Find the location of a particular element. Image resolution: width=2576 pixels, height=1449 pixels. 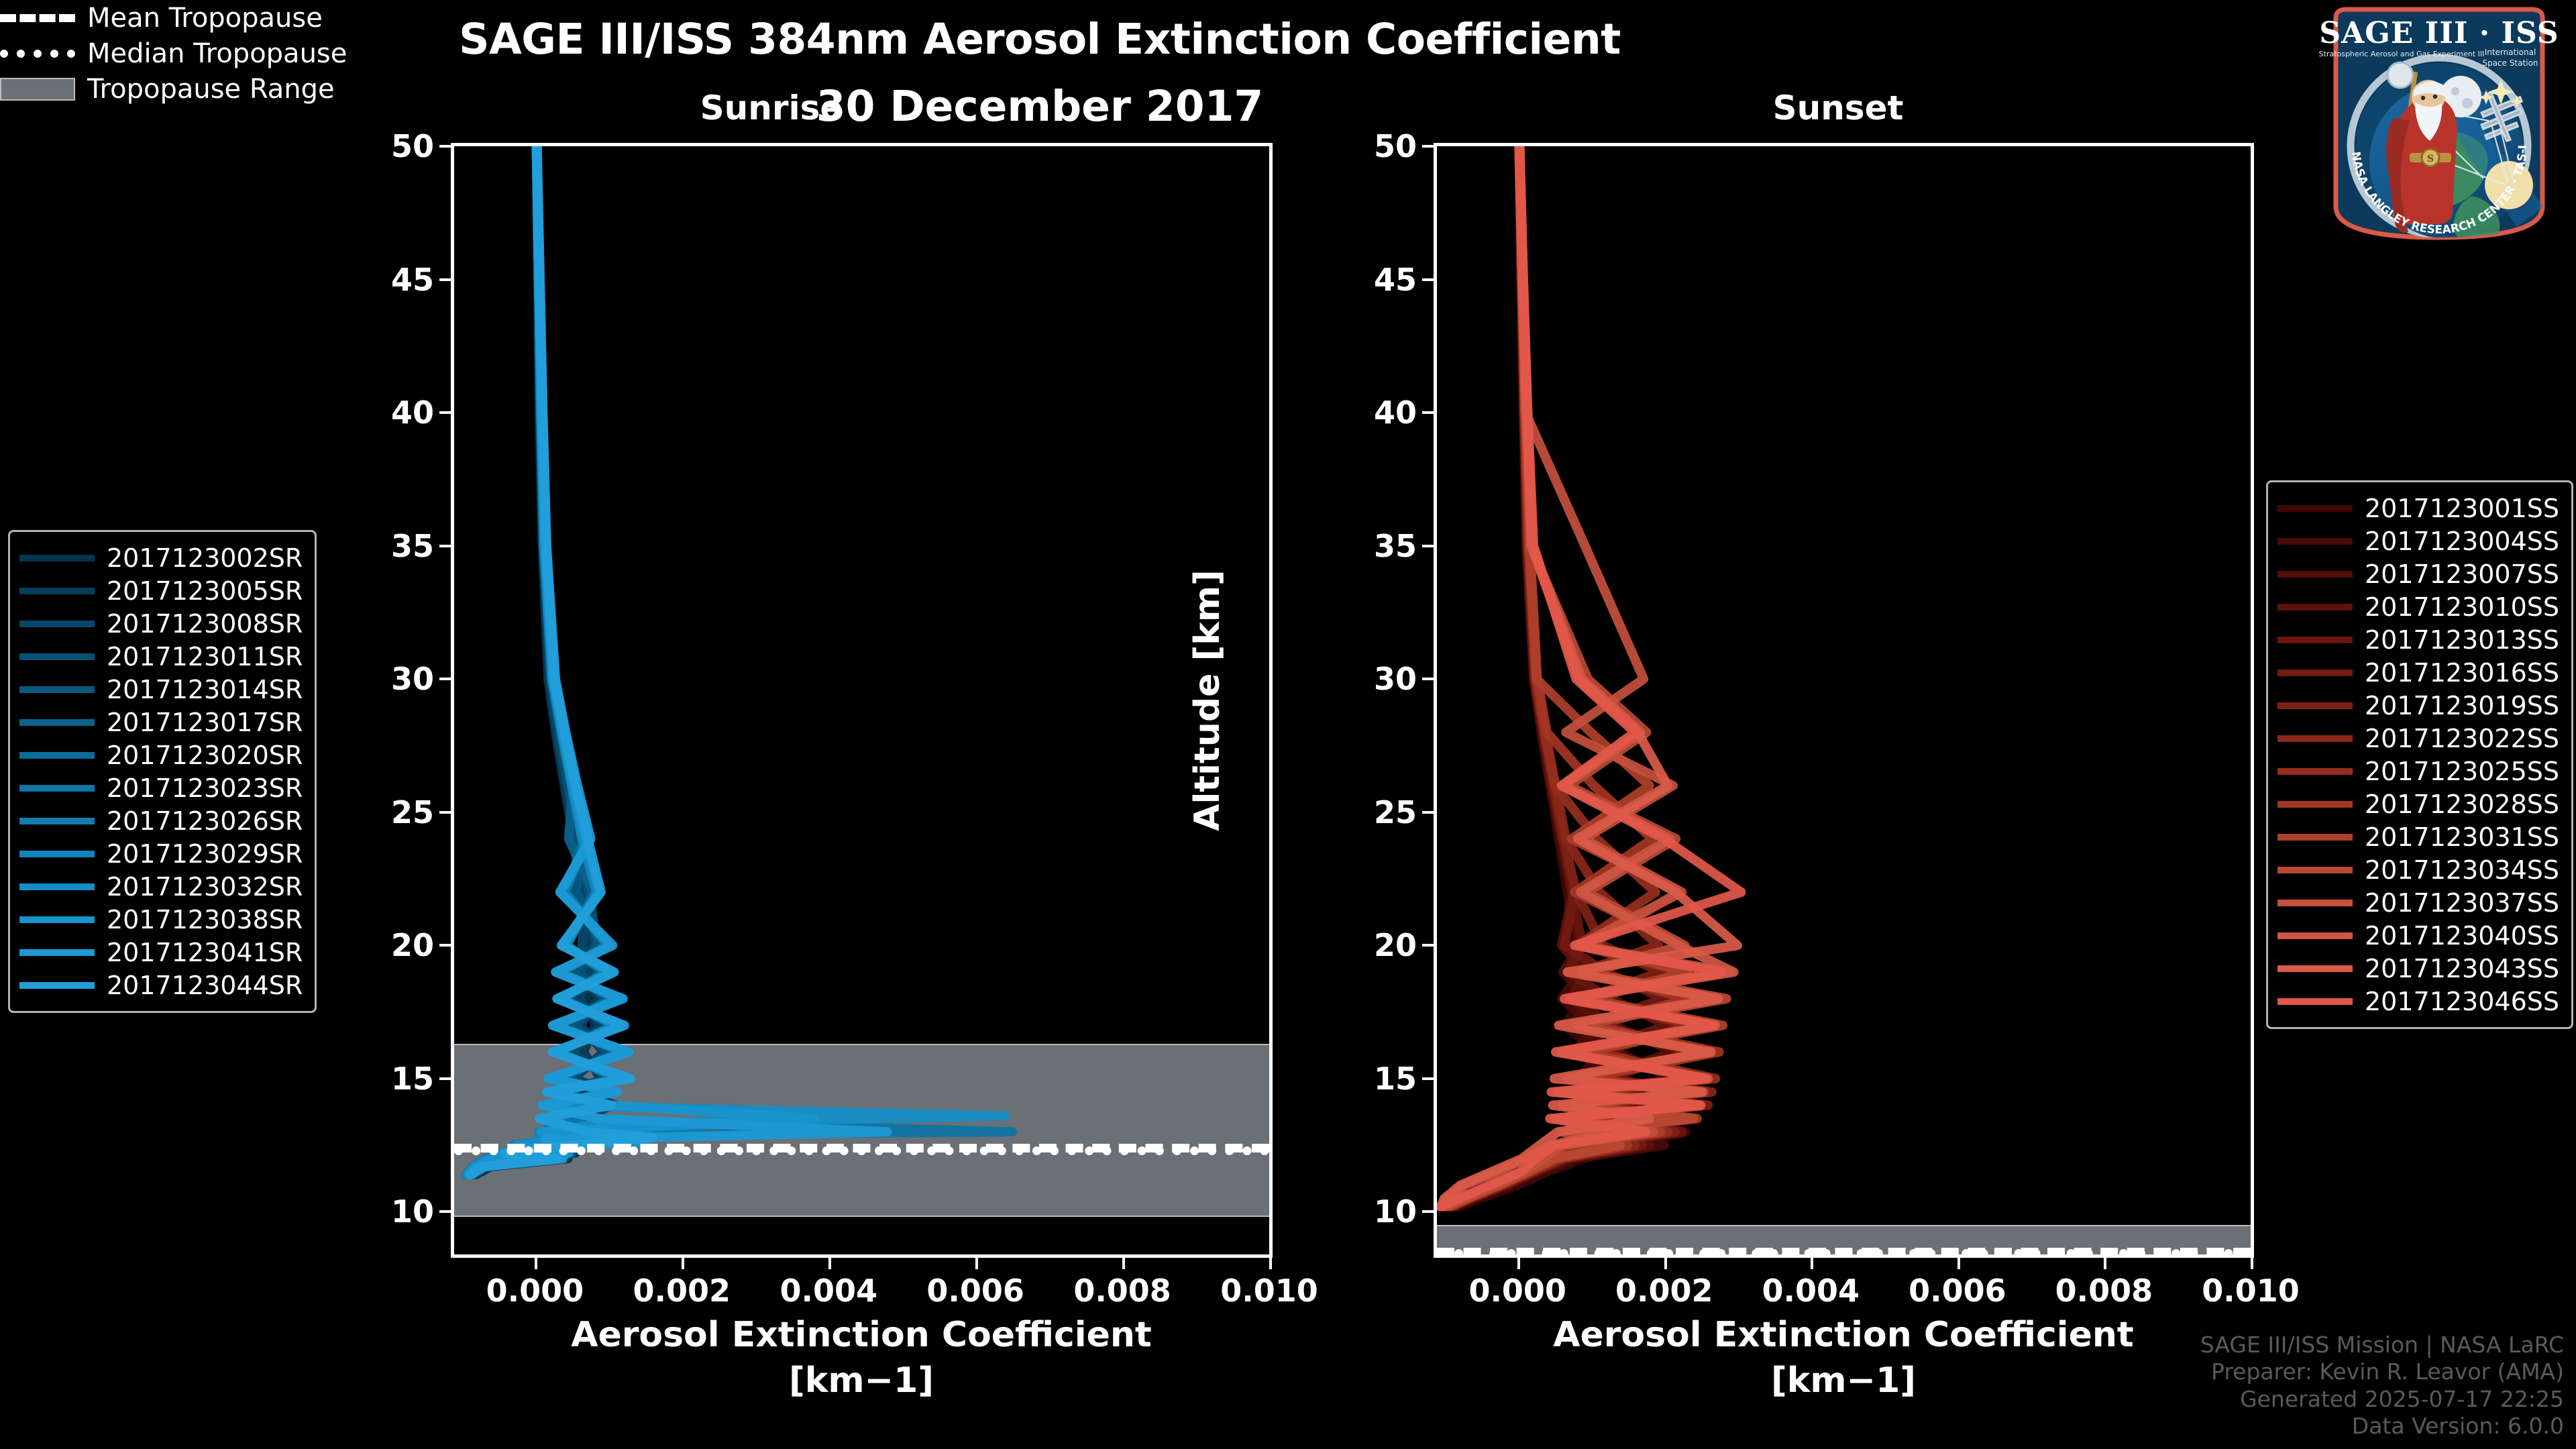

extinction-profile-traces is located at coordinates (1591, 679).